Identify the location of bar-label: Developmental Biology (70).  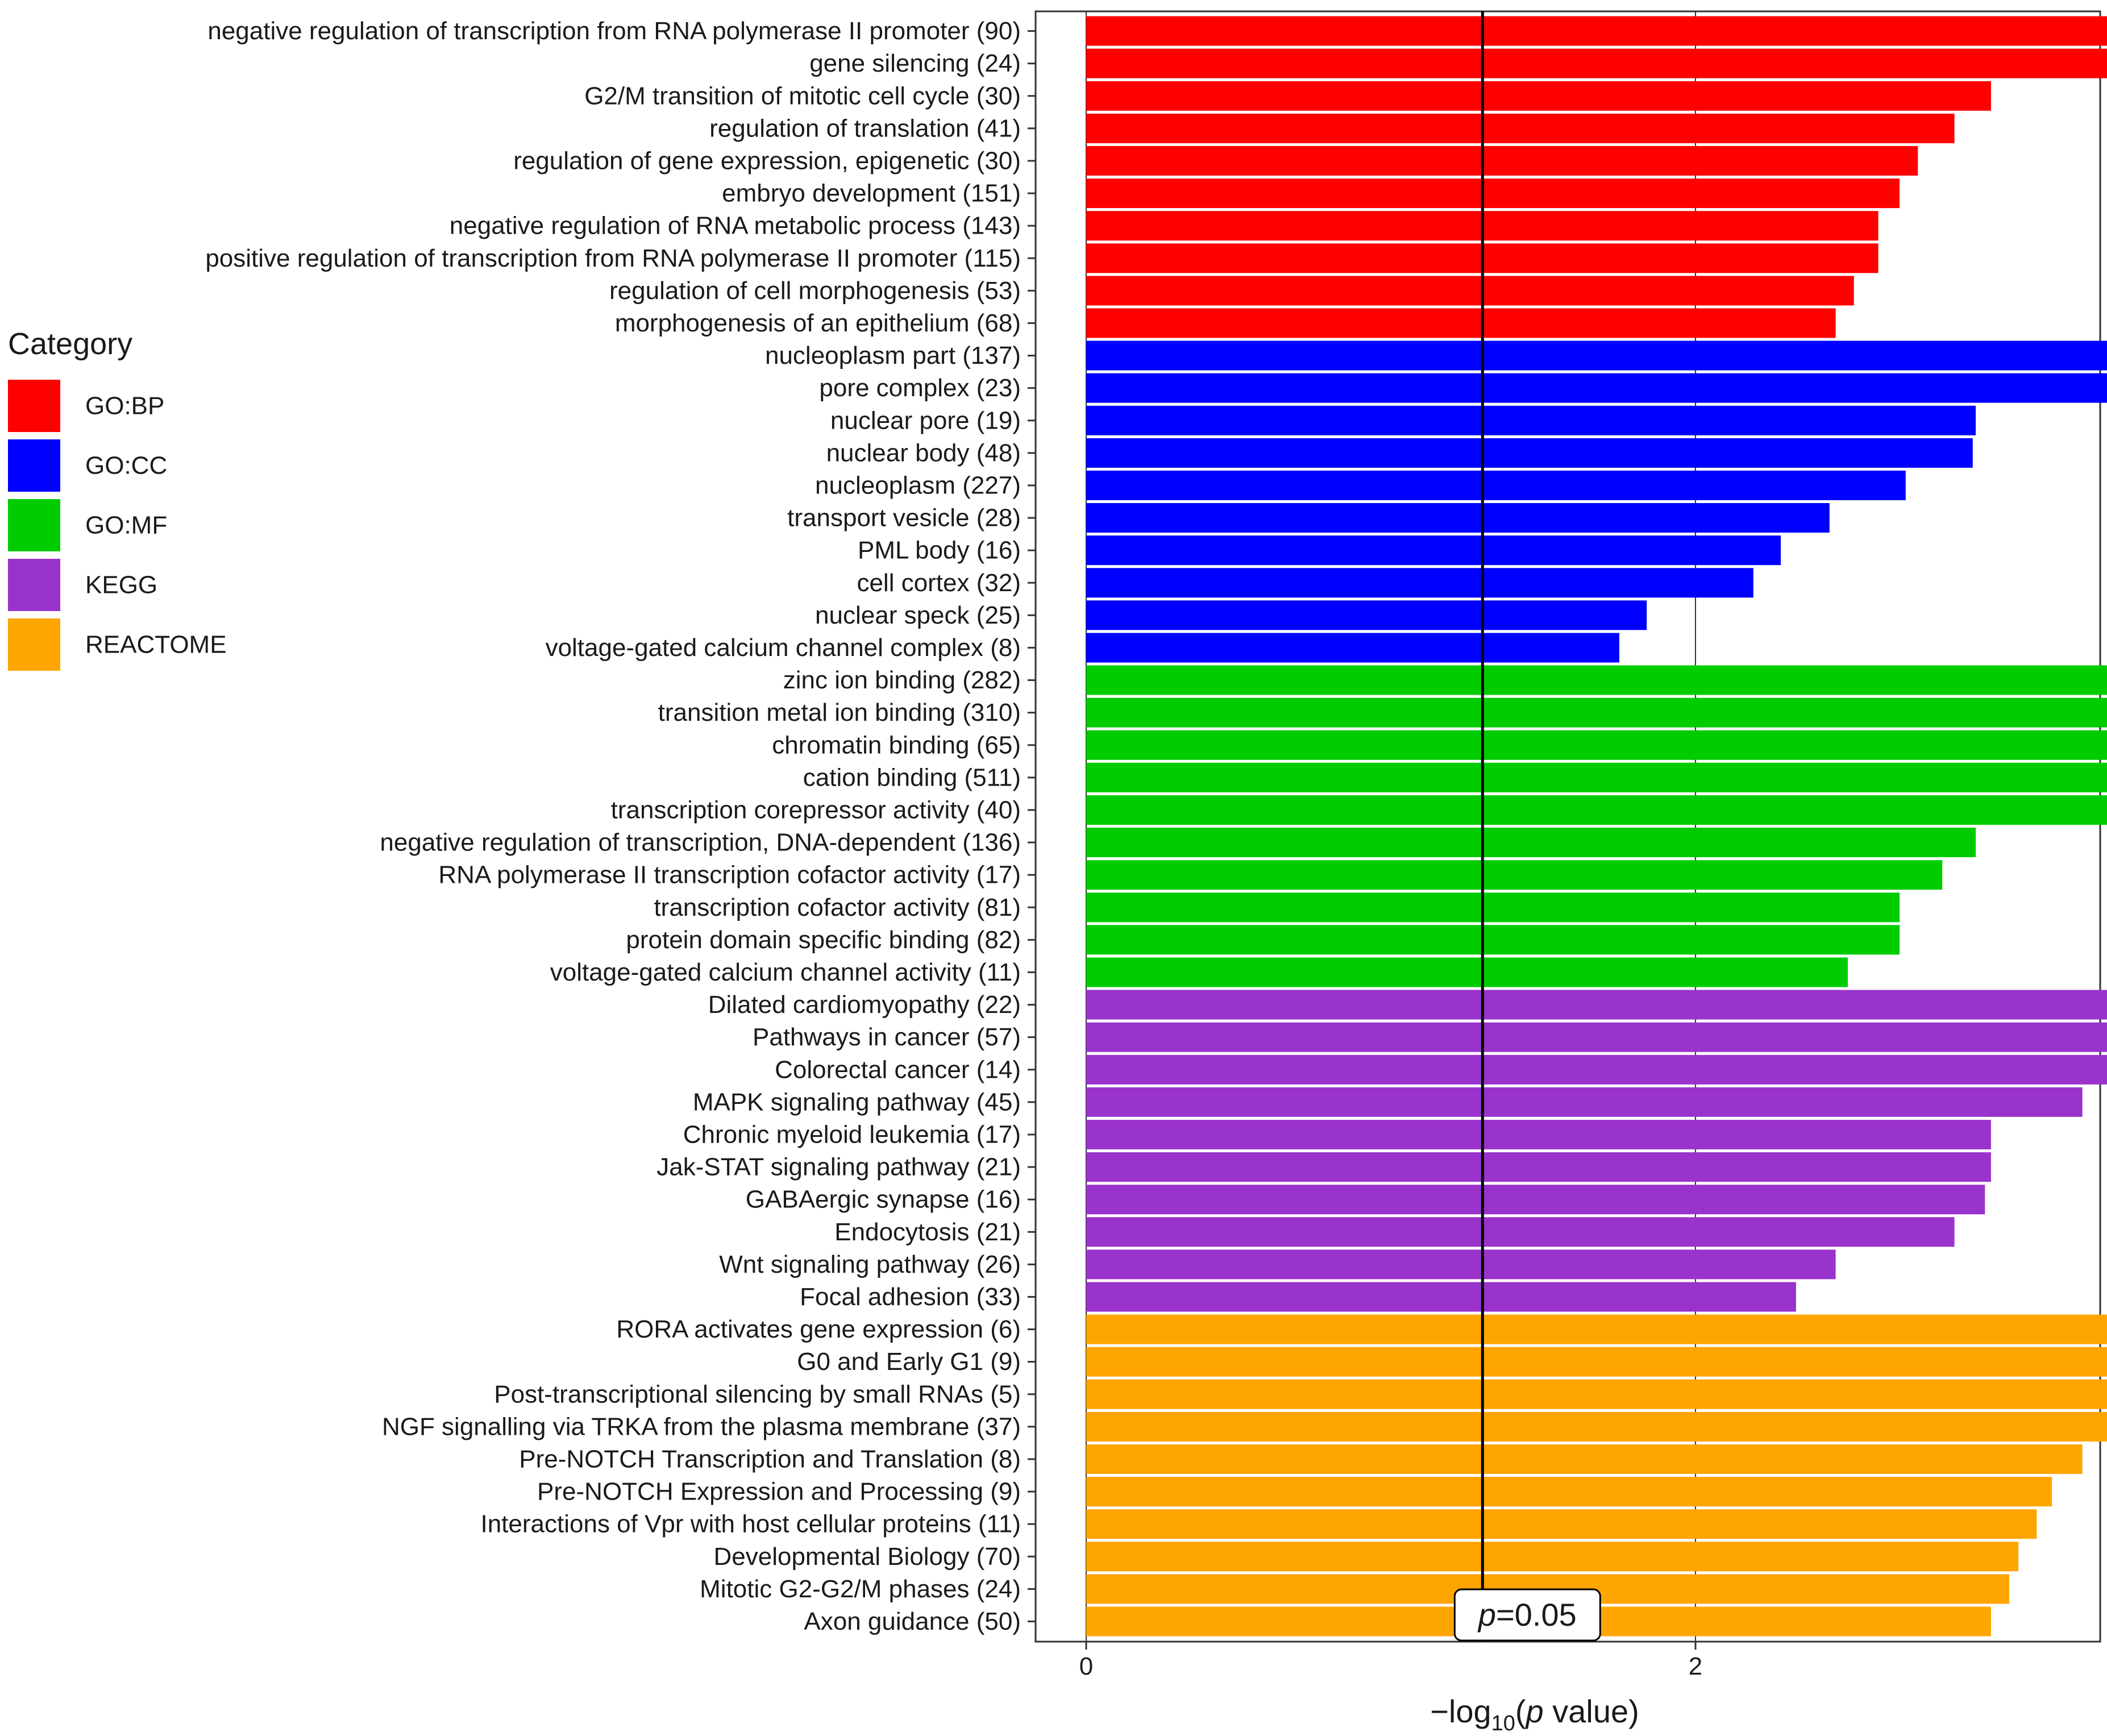
(867, 1557).